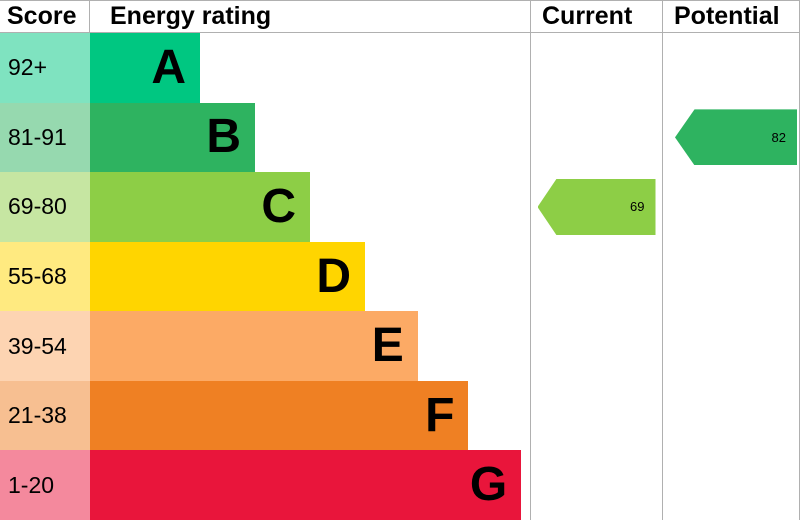  I want to click on rating-letter: C, so click(278, 206).